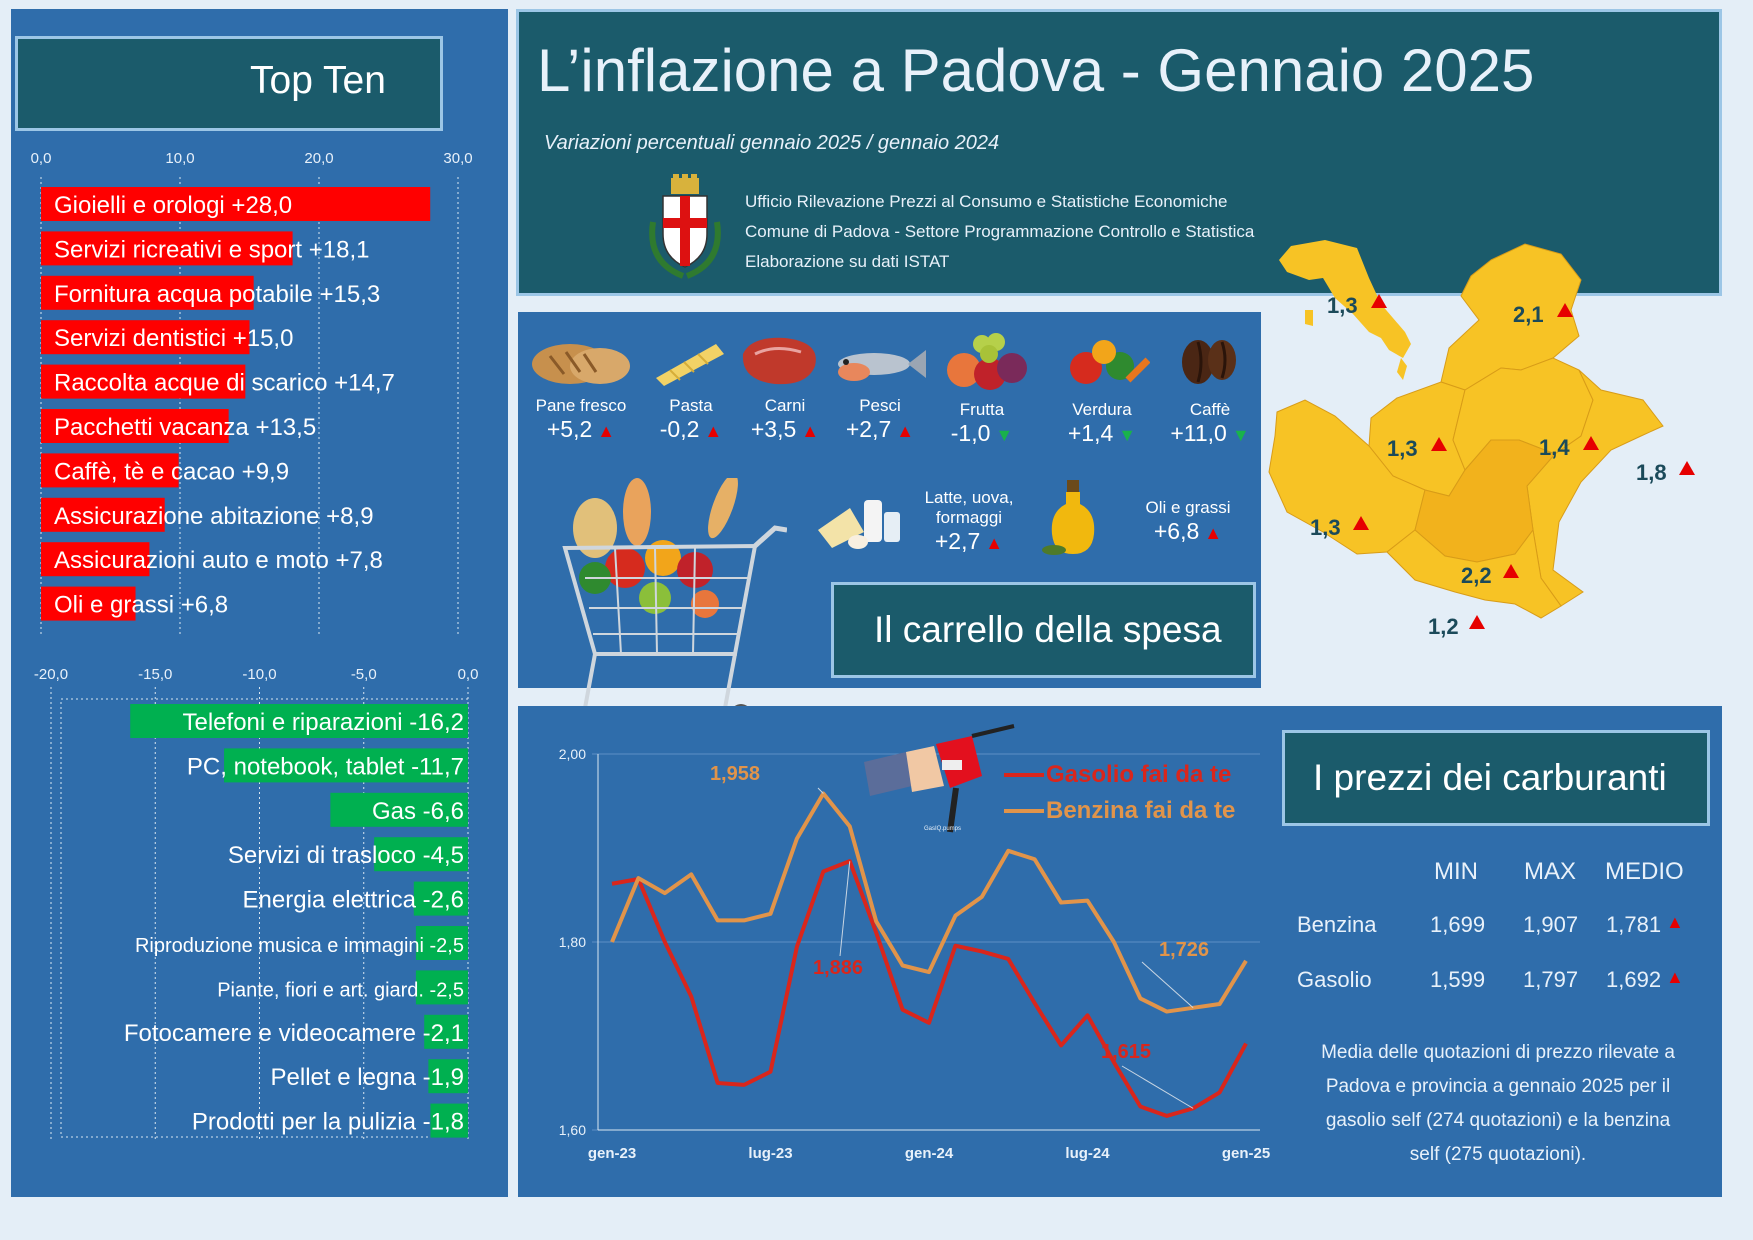 This screenshot has height=1240, width=1753. Describe the element at coordinates (1456, 871) in the screenshot. I see `col-header-min: MIN` at that location.